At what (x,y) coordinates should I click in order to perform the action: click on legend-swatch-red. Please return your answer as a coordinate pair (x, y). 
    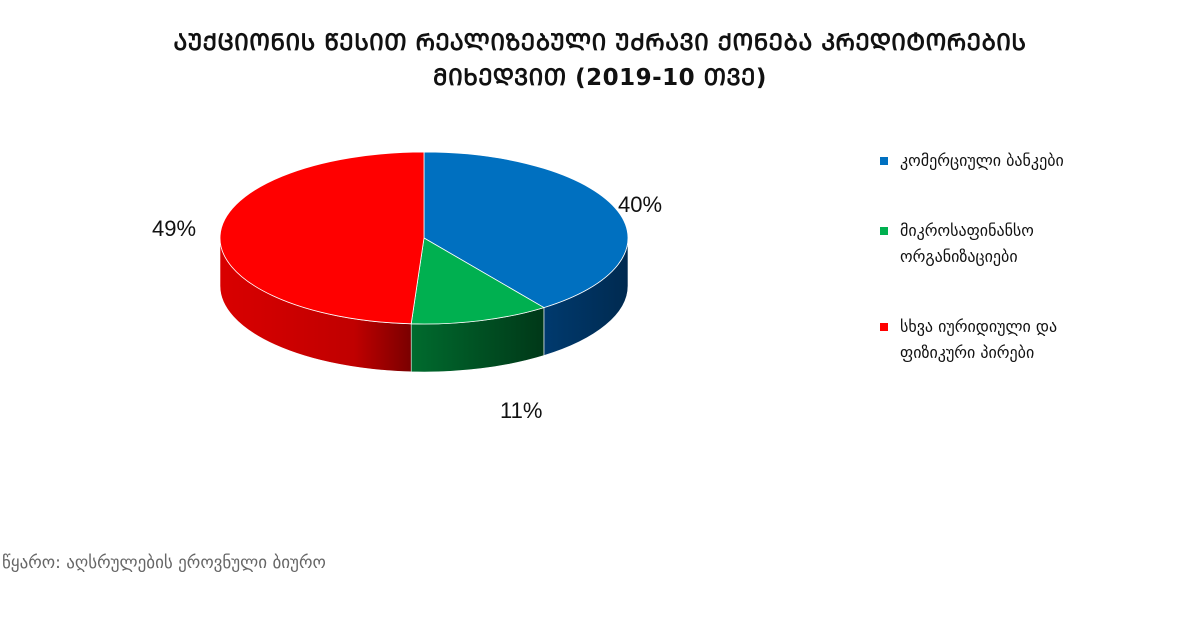
    Looking at the image, I should click on (884, 327).